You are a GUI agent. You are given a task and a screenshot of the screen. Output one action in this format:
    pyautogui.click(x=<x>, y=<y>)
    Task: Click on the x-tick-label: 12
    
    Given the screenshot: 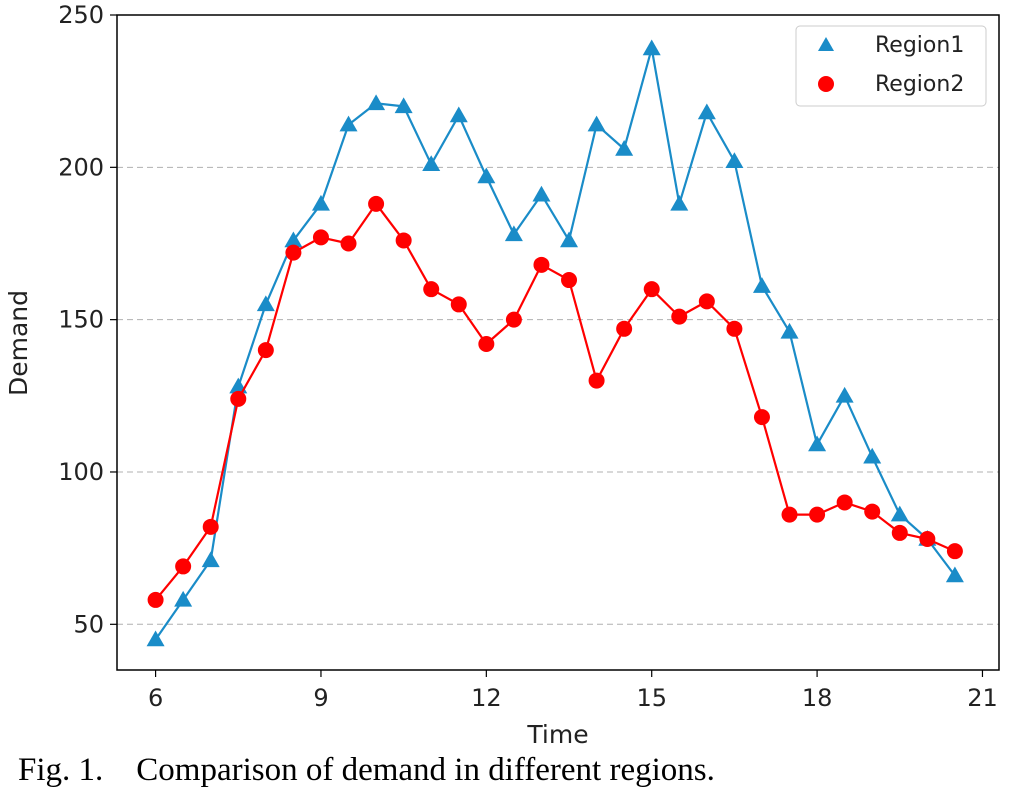 What is the action you would take?
    pyautogui.click(x=486, y=698)
    